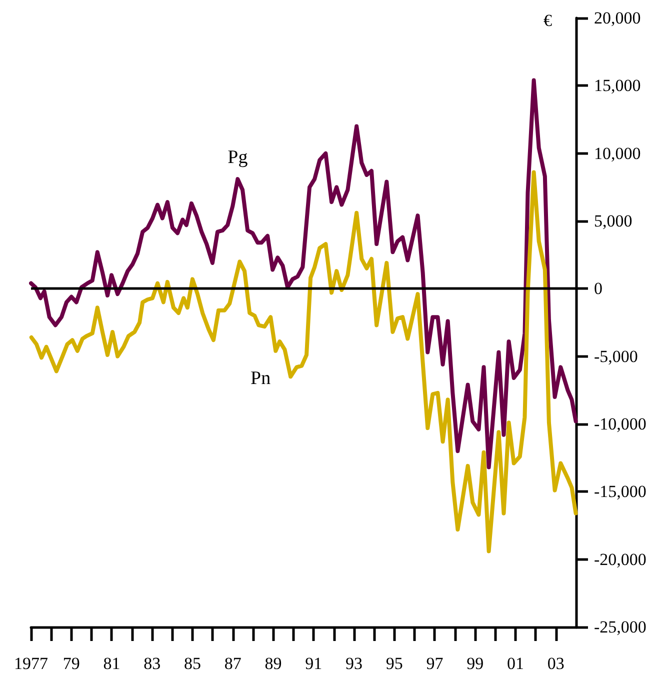 The image size is (661, 690). What do you see at coordinates (31, 663) in the screenshot?
I see `x-tick-label: 1977` at bounding box center [31, 663].